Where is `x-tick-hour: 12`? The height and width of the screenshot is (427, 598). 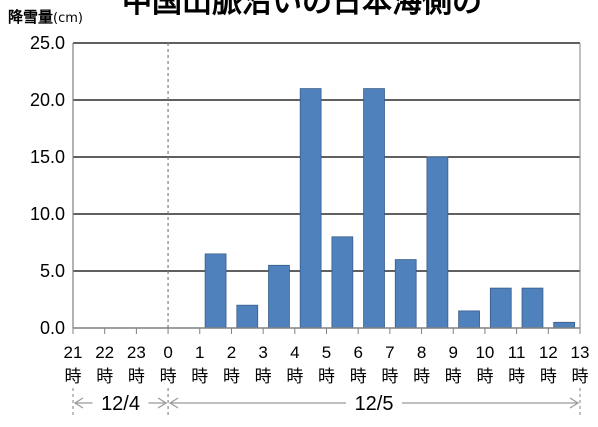 x-tick-hour: 12 is located at coordinates (548, 352).